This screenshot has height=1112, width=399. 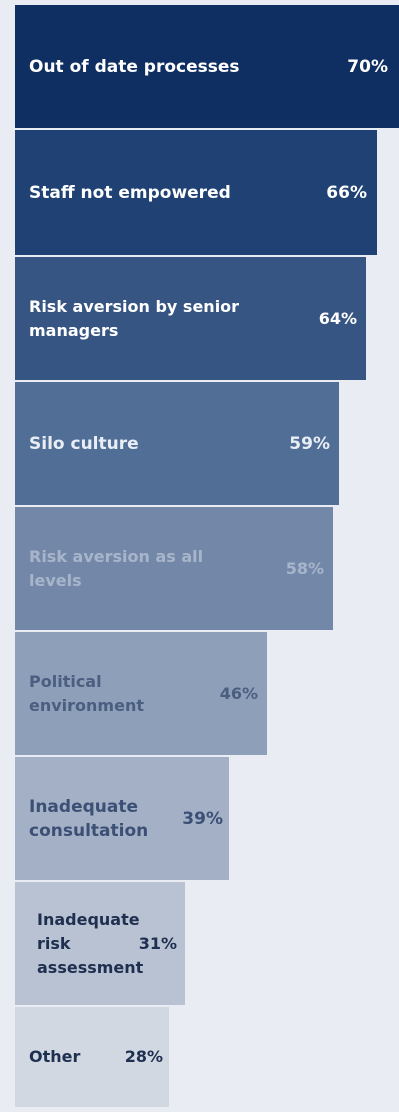 I want to click on bar-label: Staff not empowered, so click(x=130, y=193).